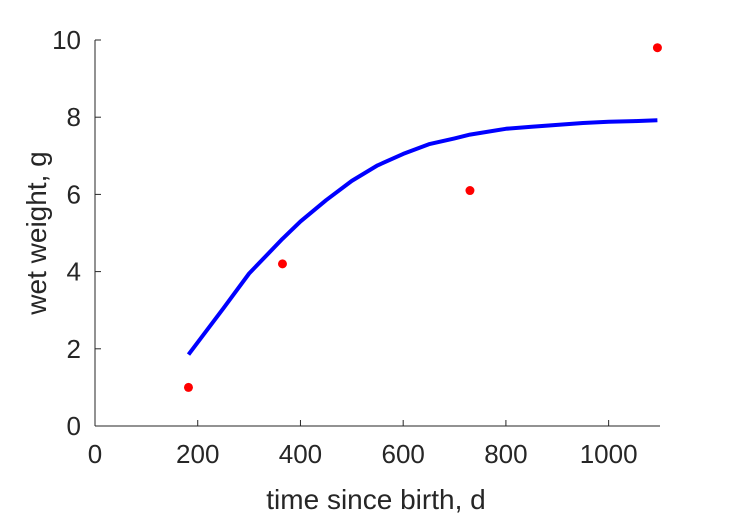 The image size is (729, 521). What do you see at coordinates (95, 454) in the screenshot?
I see `x-tick-label: 0` at bounding box center [95, 454].